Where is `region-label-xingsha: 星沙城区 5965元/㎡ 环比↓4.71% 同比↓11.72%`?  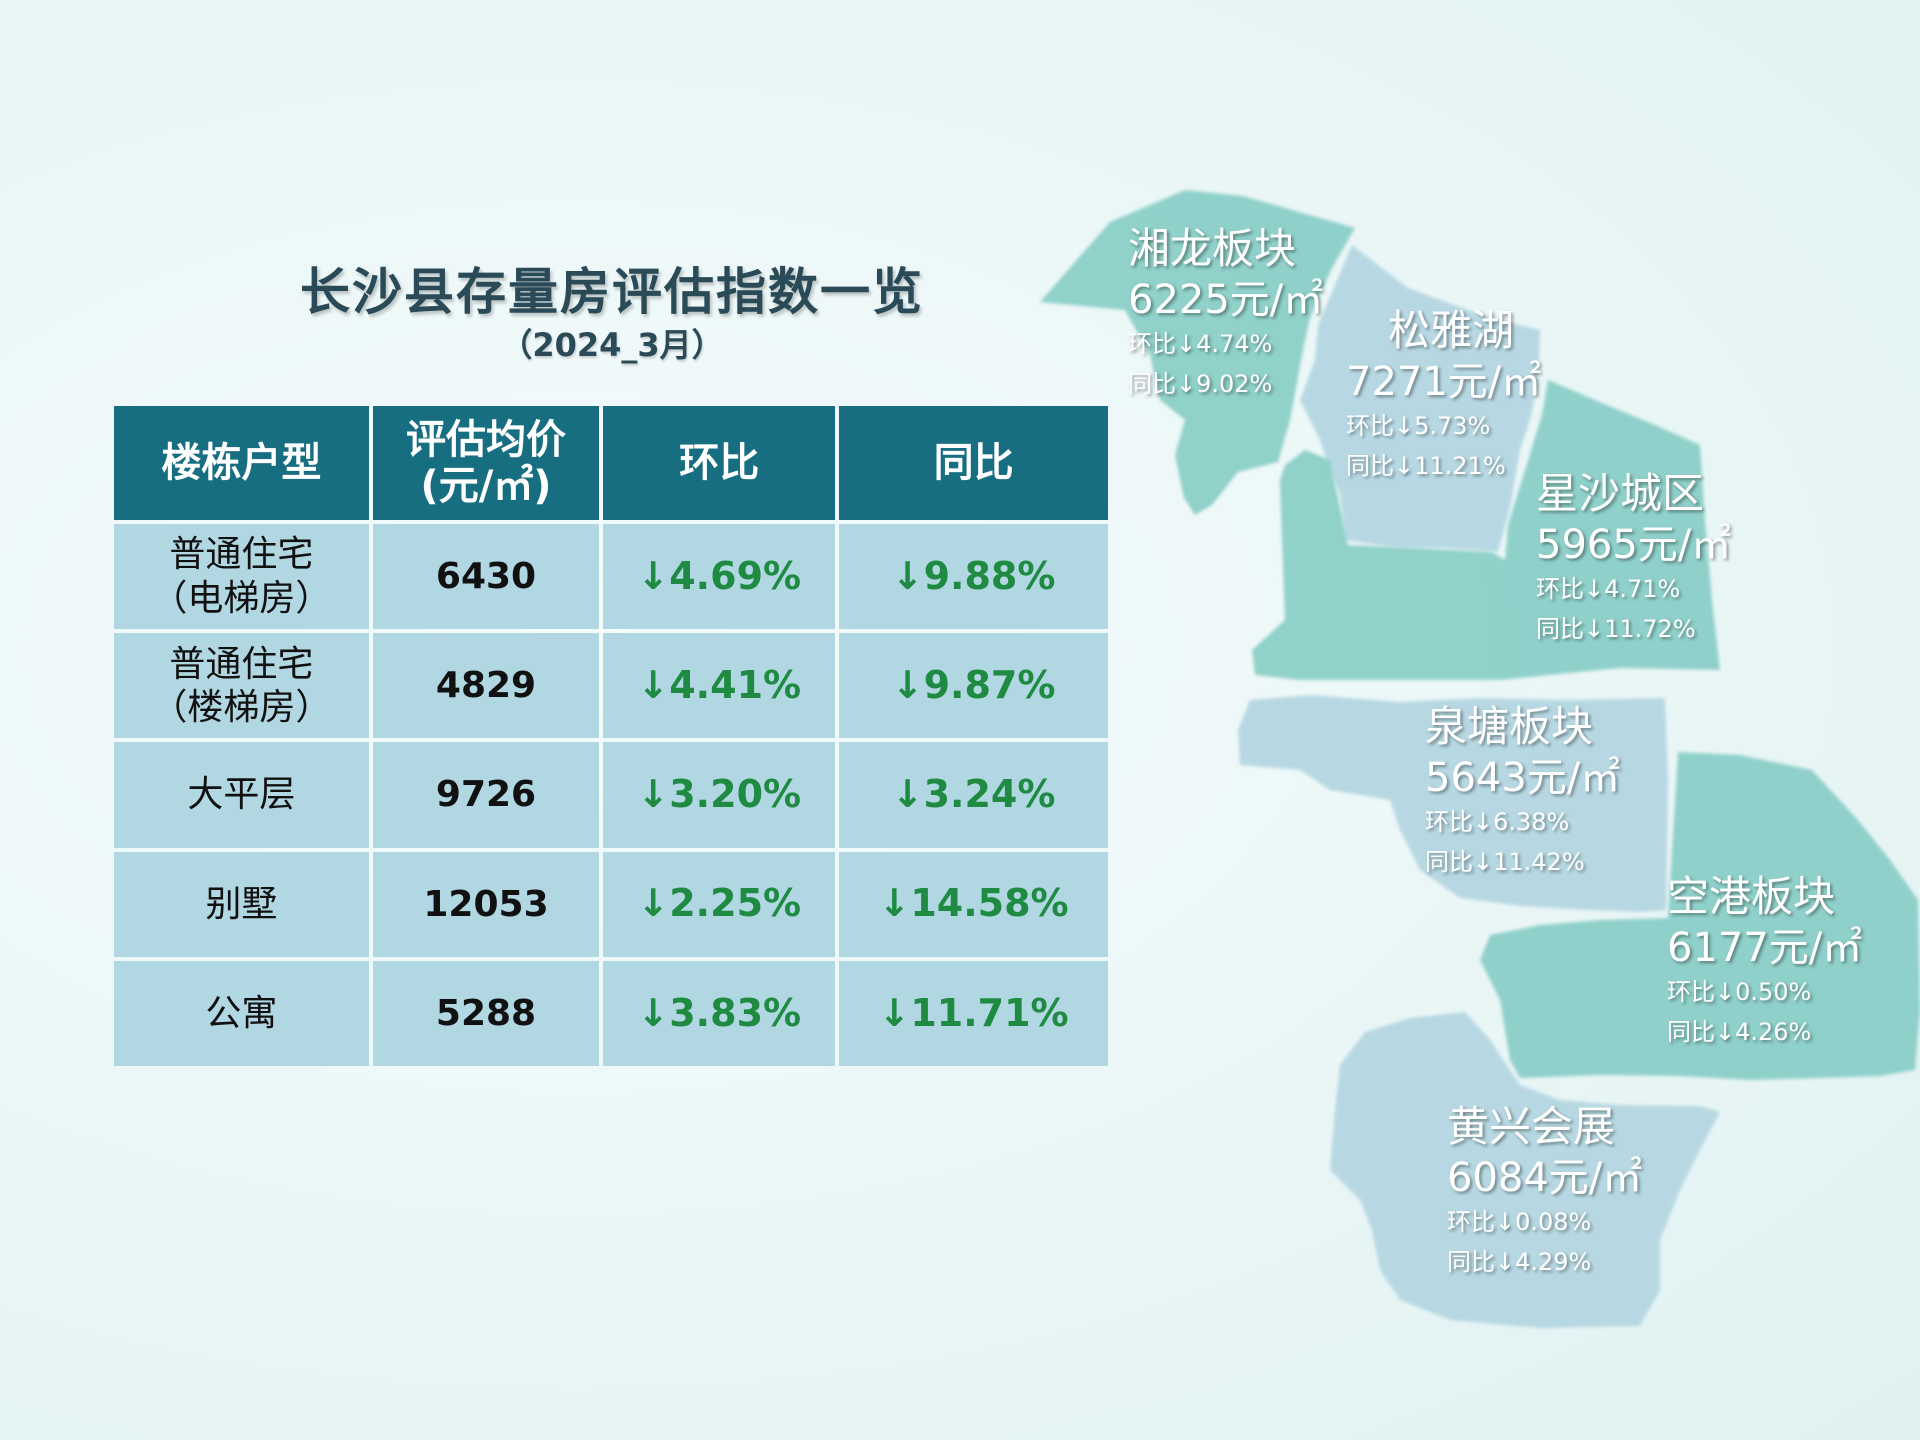
region-label-xingsha: 星沙城区 5965元/㎡ 环比↓4.71% 同比↓11.72% is located at coordinates (1633, 565).